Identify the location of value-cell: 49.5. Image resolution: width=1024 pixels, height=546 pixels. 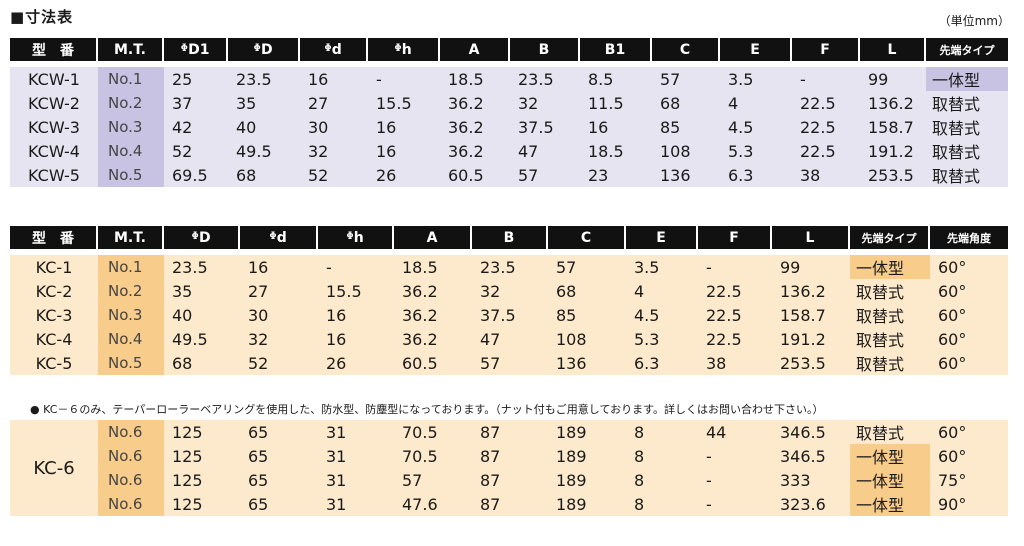
(264, 151).